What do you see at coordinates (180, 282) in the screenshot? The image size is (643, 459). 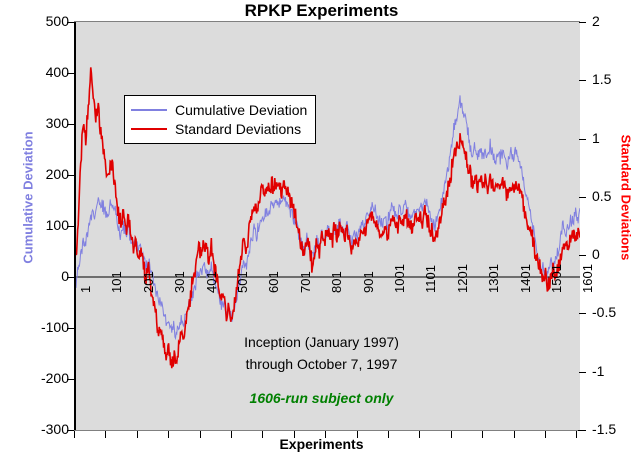 I see `x-axis-tick-label: 301` at bounding box center [180, 282].